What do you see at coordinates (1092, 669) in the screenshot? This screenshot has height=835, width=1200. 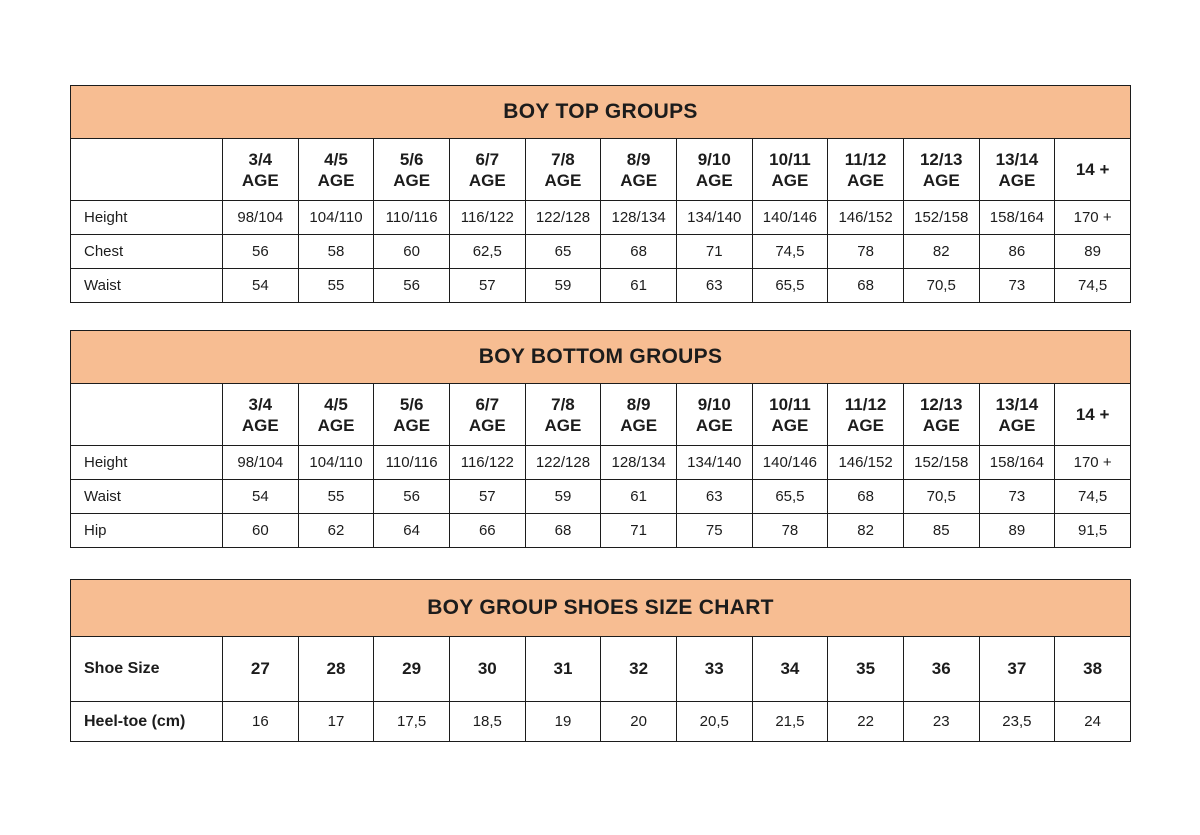 I see `cell-value: 38` at bounding box center [1092, 669].